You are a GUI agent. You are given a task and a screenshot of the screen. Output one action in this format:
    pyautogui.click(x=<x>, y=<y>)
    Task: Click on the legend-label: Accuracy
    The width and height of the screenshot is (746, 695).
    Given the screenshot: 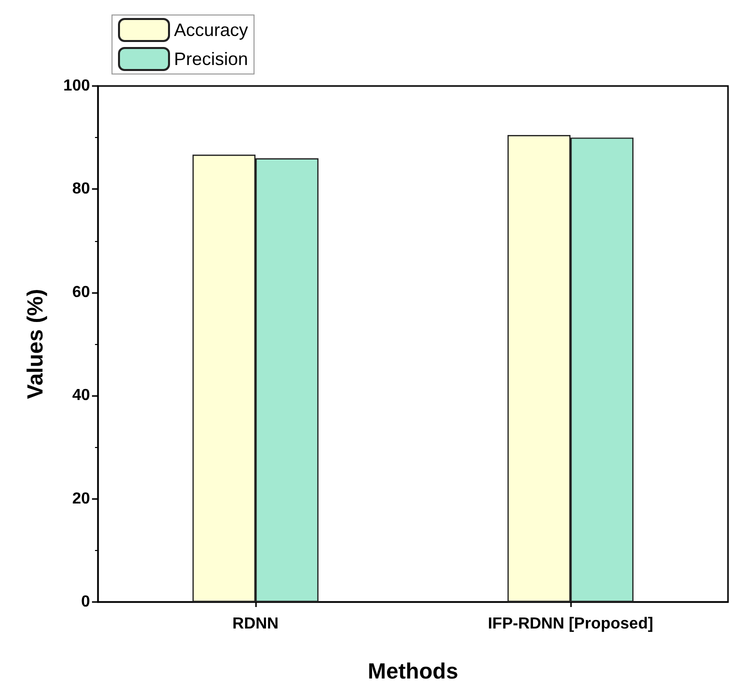 What is the action you would take?
    pyautogui.click(x=211, y=30)
    